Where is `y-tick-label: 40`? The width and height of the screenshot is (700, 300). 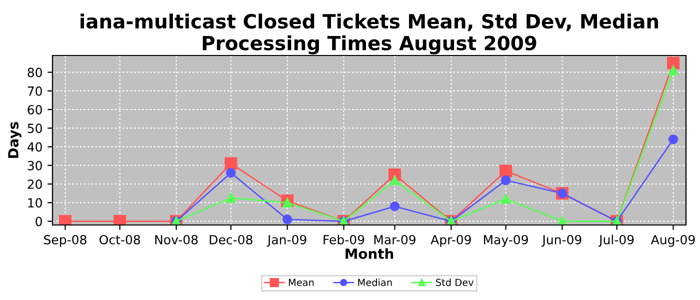
y-tick-label: 40 is located at coordinates (34, 147).